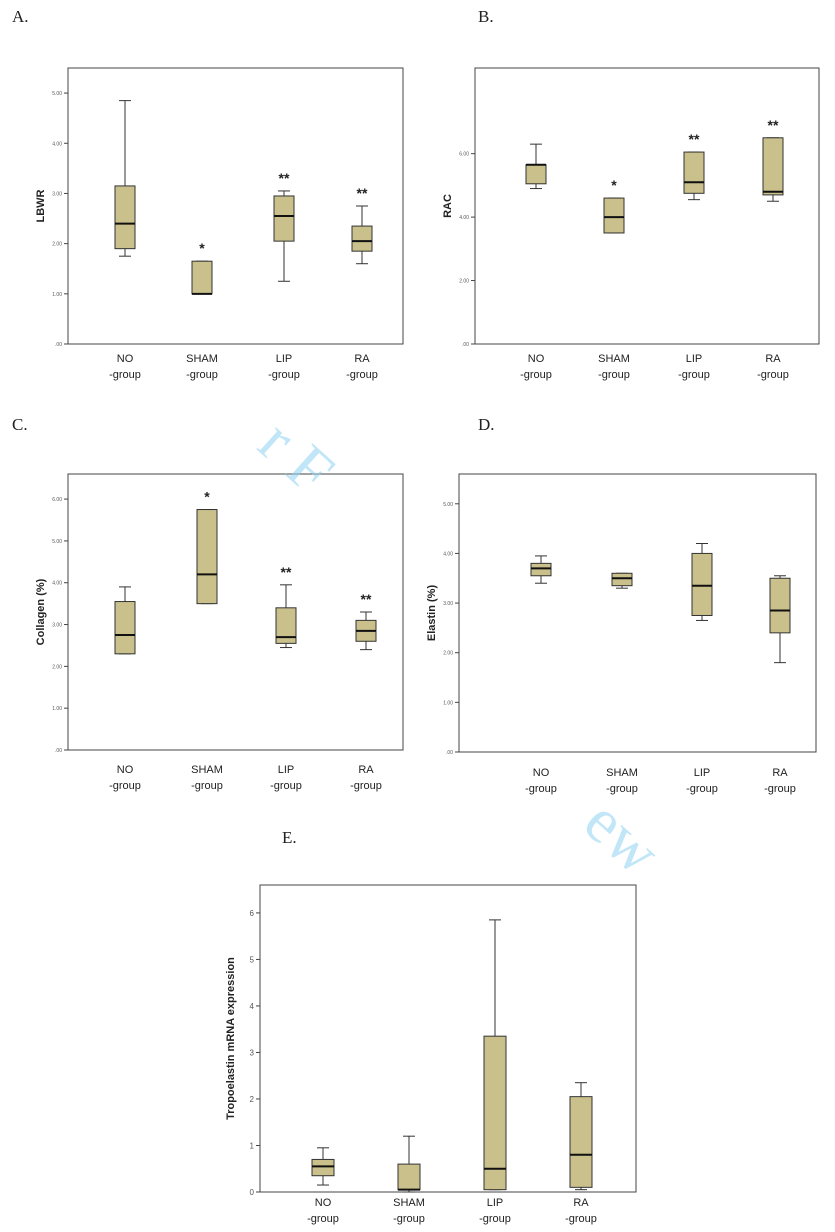 This screenshot has height=1232, width=835. What do you see at coordinates (432, 613) in the screenshot?
I see `y-axis-label: Elastin (%)` at bounding box center [432, 613].